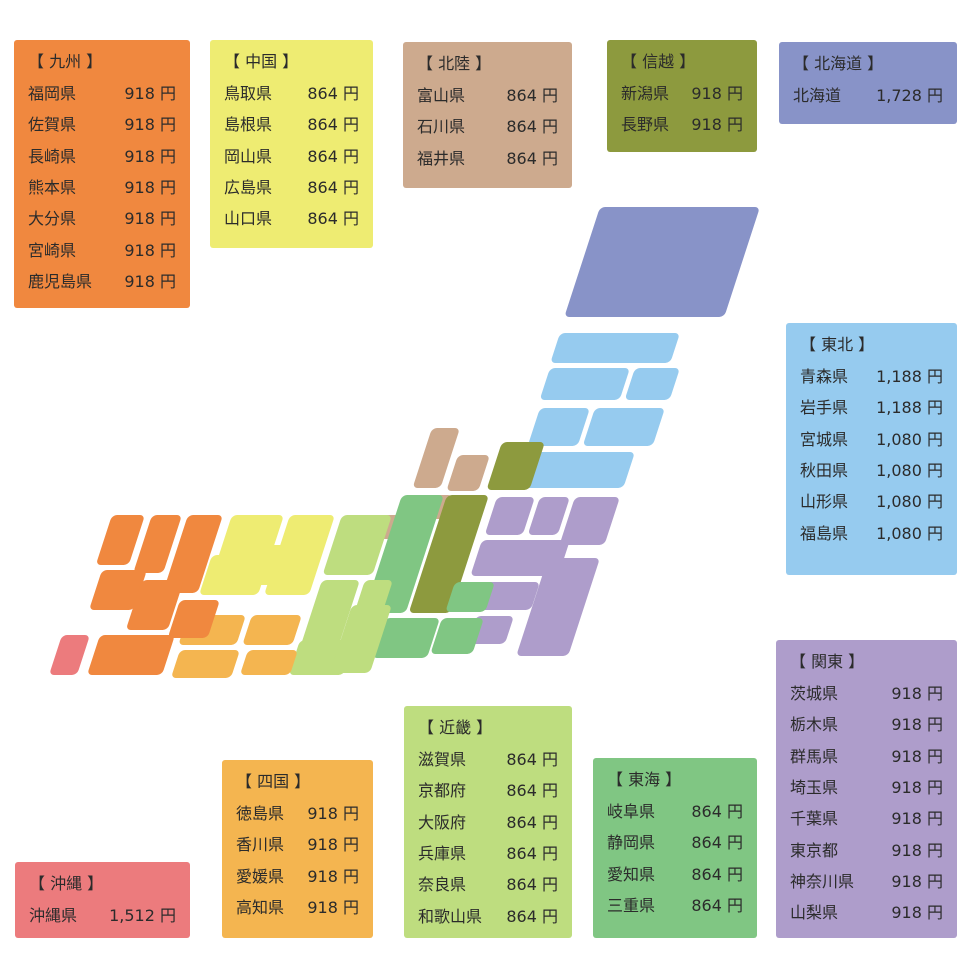 This screenshot has height=977, width=977. What do you see at coordinates (65, 61) in the screenshot?
I see `region-title: 【 九州 】` at bounding box center [65, 61].